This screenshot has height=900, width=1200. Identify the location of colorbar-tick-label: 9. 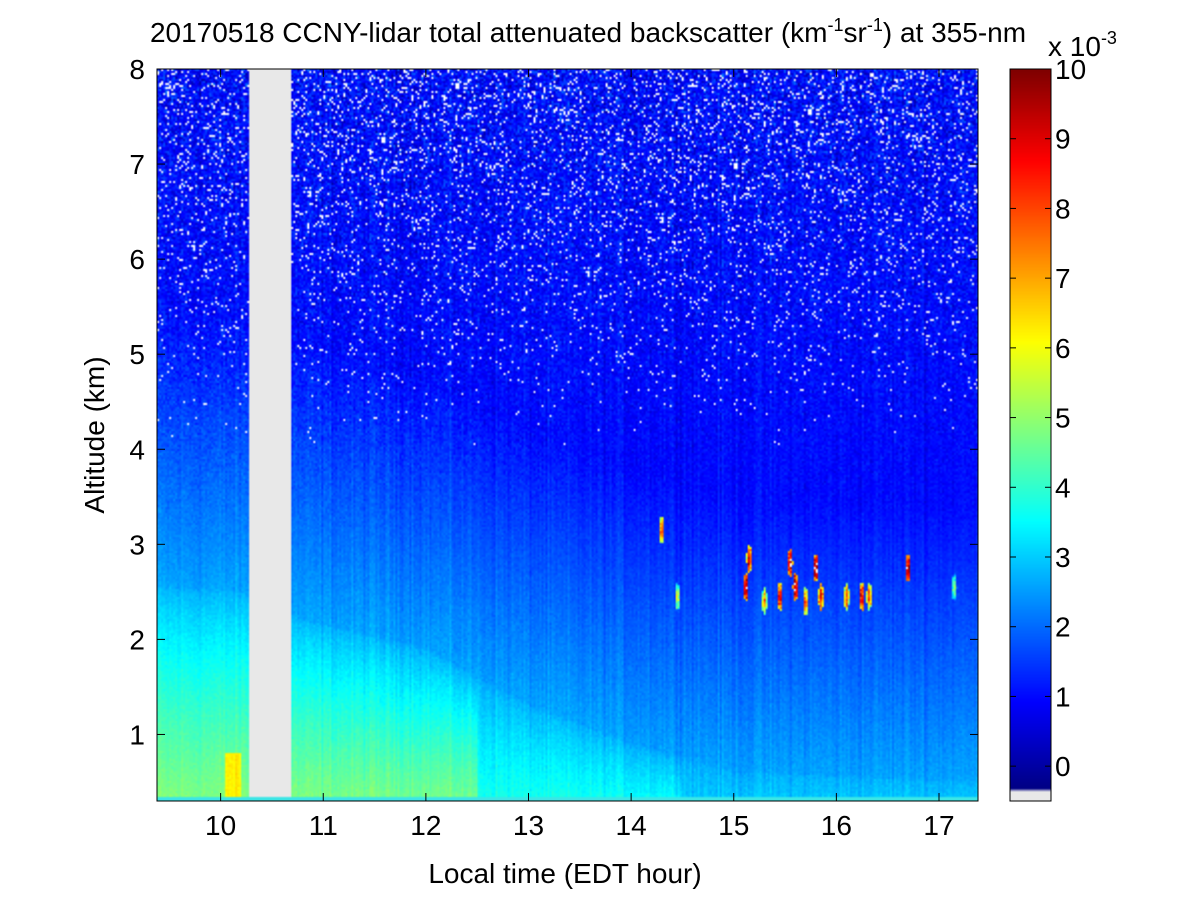
(1063, 139).